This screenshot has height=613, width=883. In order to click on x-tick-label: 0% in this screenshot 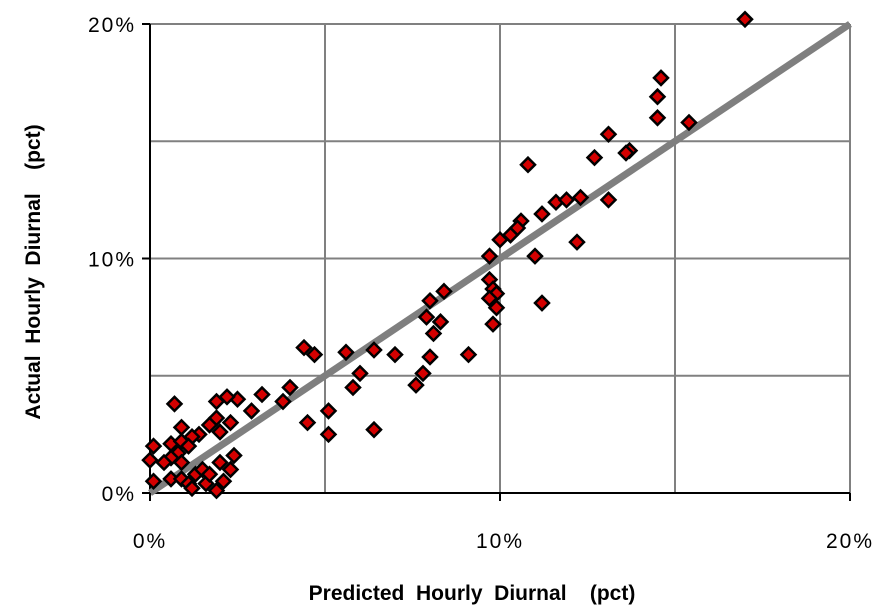, I will do `click(150, 541)`.